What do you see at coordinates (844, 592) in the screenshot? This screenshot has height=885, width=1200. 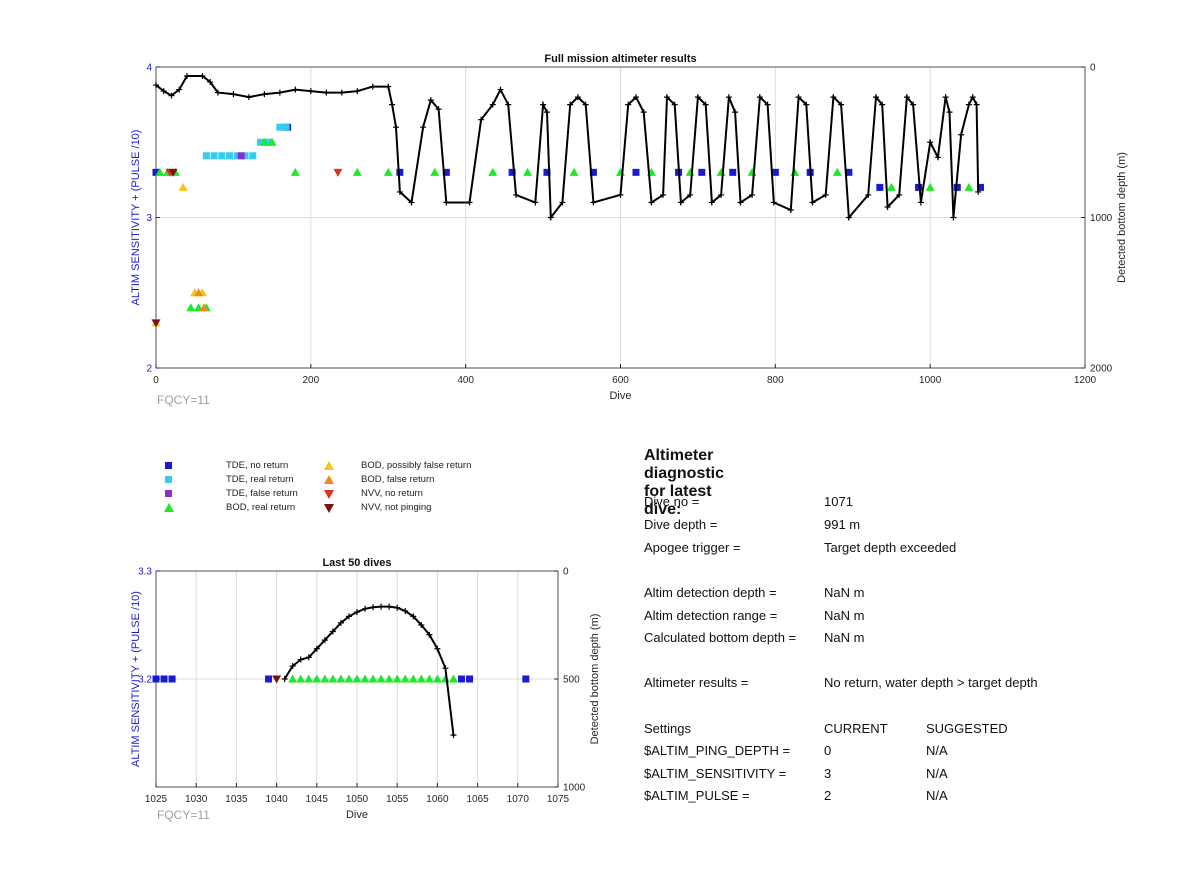 I see `detect-depth-value: NaN m` at bounding box center [844, 592].